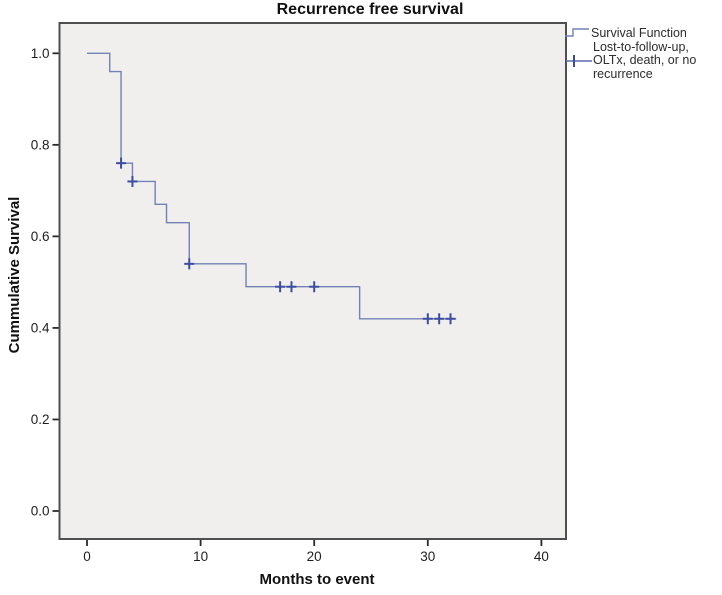 Image resolution: width=722 pixels, height=595 pixels. I want to click on y-tick-label: 0.2, so click(40, 419).